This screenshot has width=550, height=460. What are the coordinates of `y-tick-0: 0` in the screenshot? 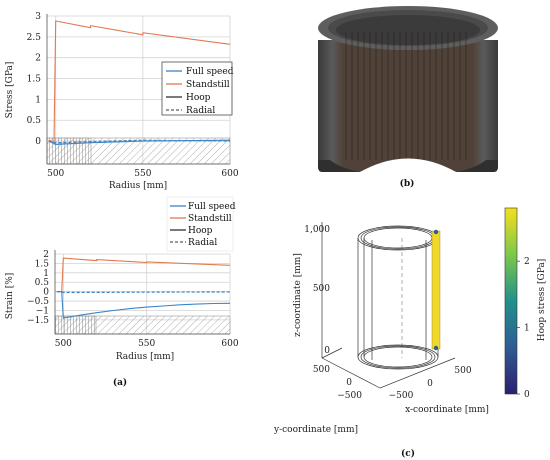 It's located at (349, 383).